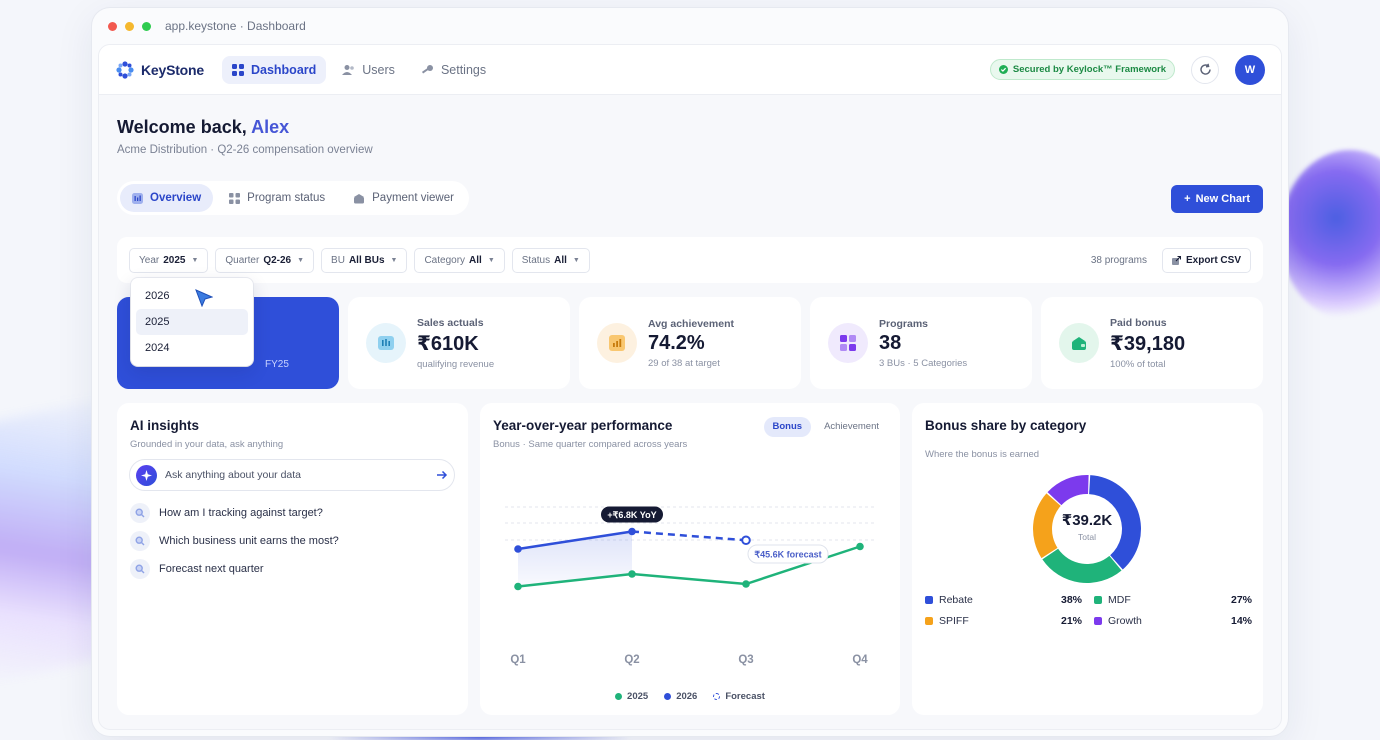 The width and height of the screenshot is (1380, 740). I want to click on legend-item-2026: 2026, so click(680, 696).